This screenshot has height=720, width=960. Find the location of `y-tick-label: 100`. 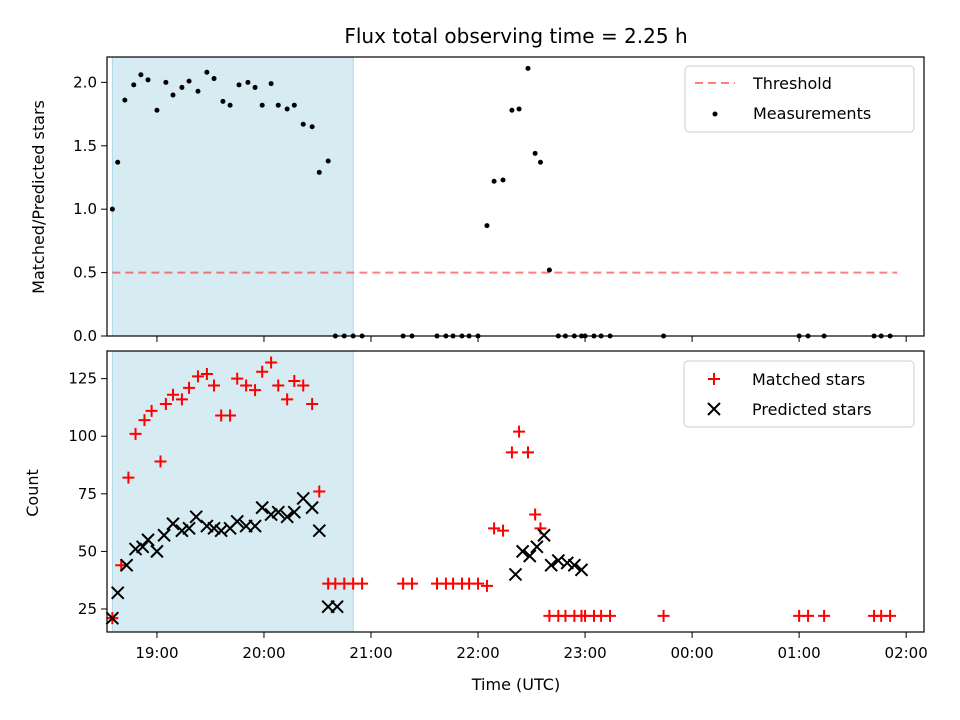

y-tick-label: 100 is located at coordinates (82, 436).